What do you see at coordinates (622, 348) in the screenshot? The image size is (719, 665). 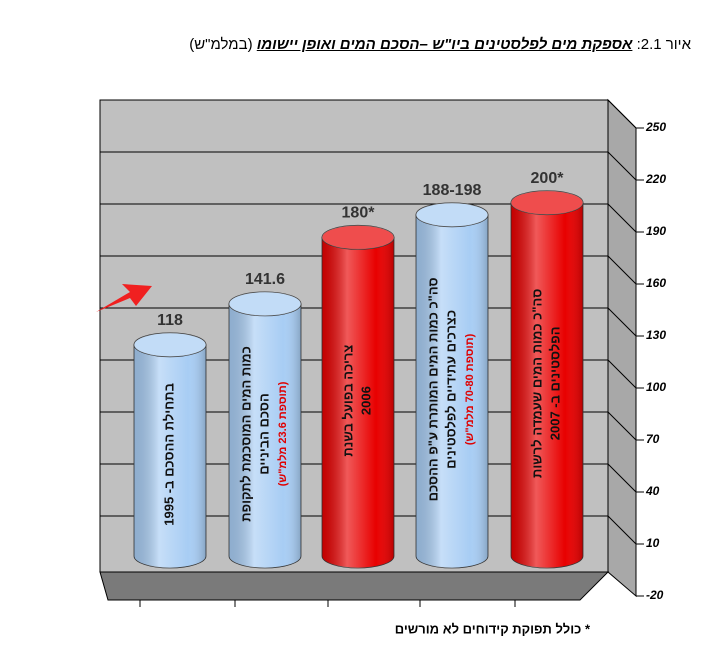 I see `side-wall` at bounding box center [622, 348].